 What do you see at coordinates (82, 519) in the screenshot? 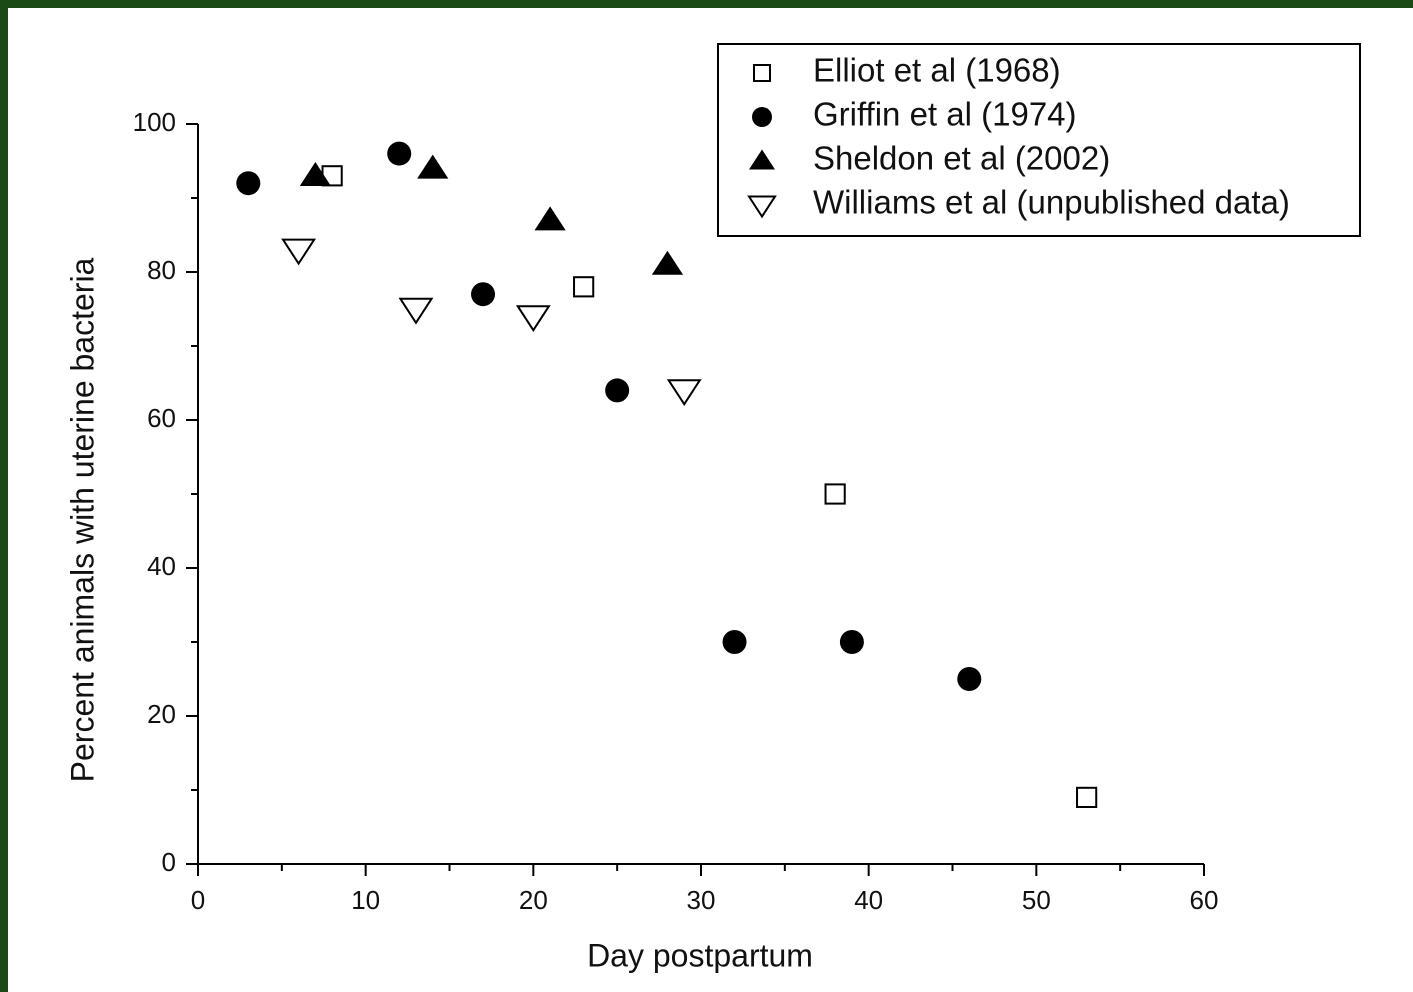
I see `y-axis-label: Percent animals with uterine bacteria` at bounding box center [82, 519].